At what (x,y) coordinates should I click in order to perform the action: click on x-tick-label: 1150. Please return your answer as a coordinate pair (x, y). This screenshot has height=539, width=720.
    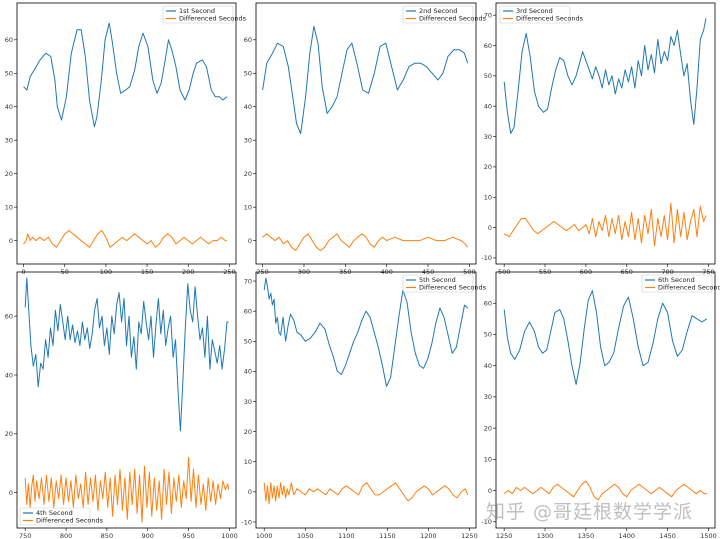
    Looking at the image, I should click on (387, 535).